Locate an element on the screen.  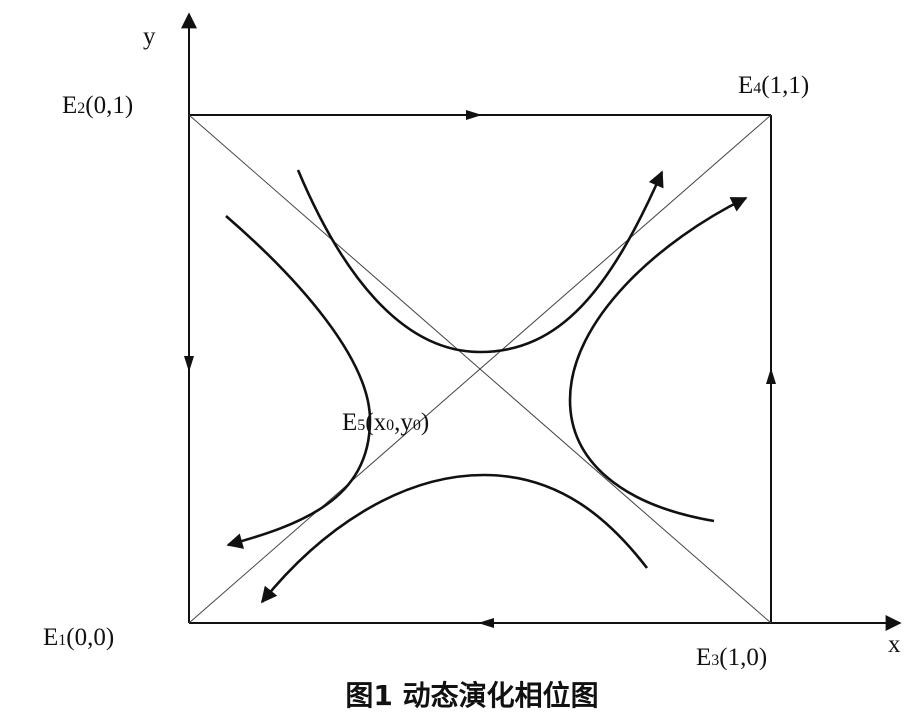
label-part: ,y is located at coordinates (403, 422).